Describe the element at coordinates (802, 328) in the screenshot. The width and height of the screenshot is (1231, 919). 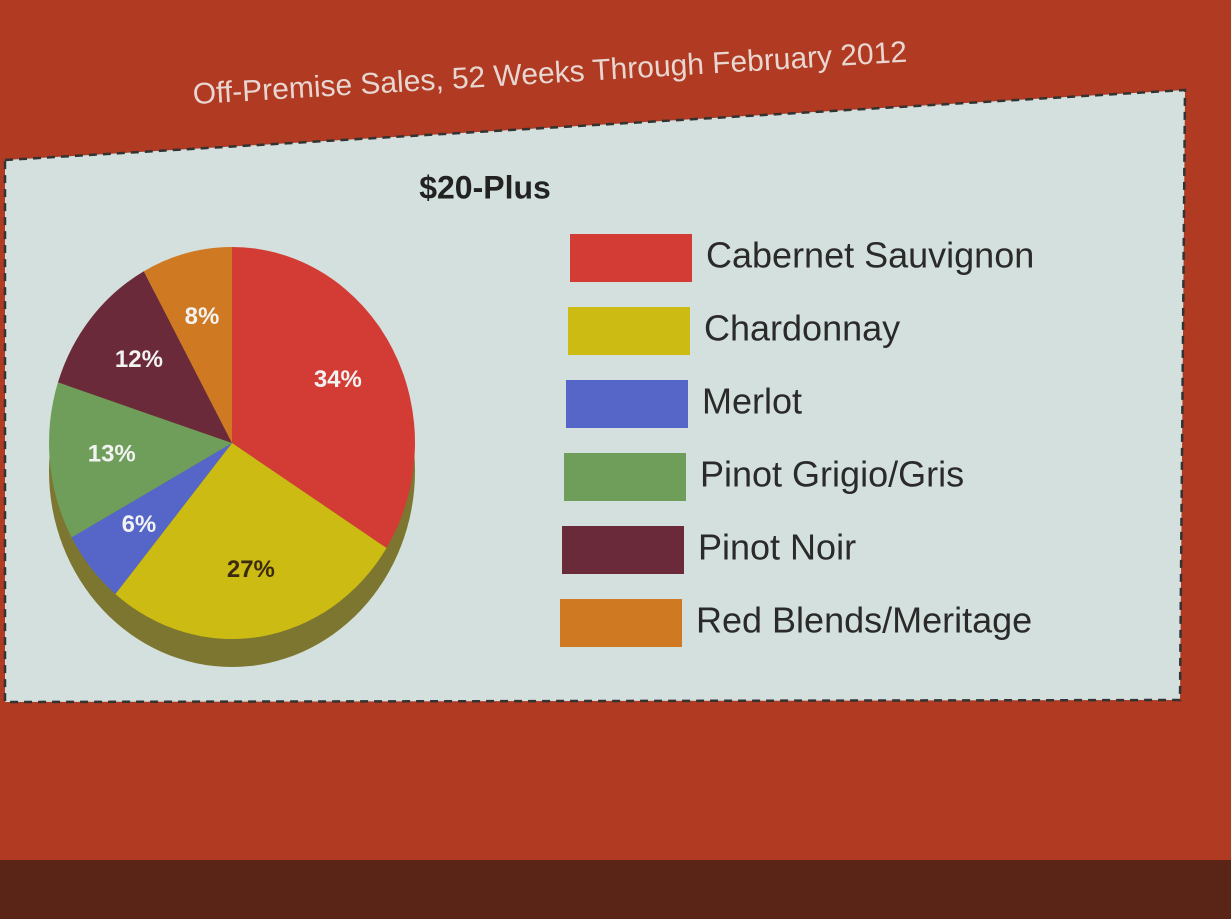
I see `legend-label: Chardonnay` at that location.